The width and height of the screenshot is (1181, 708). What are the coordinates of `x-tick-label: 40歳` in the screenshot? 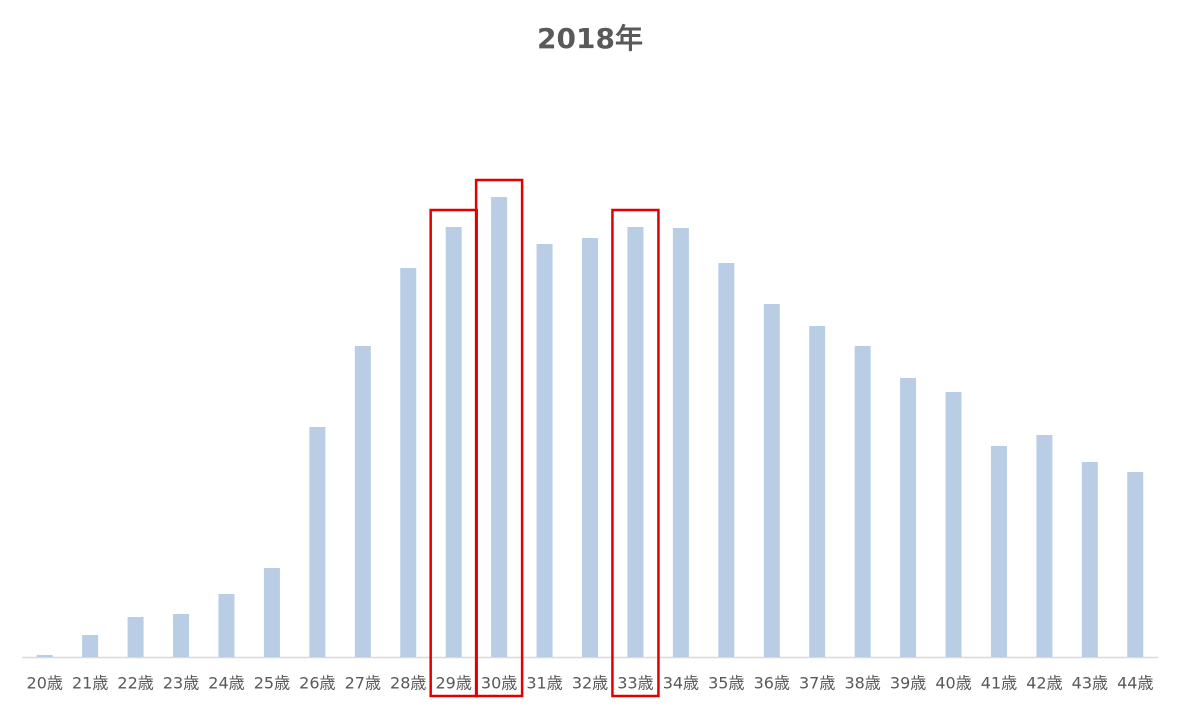 It's located at (953, 683).